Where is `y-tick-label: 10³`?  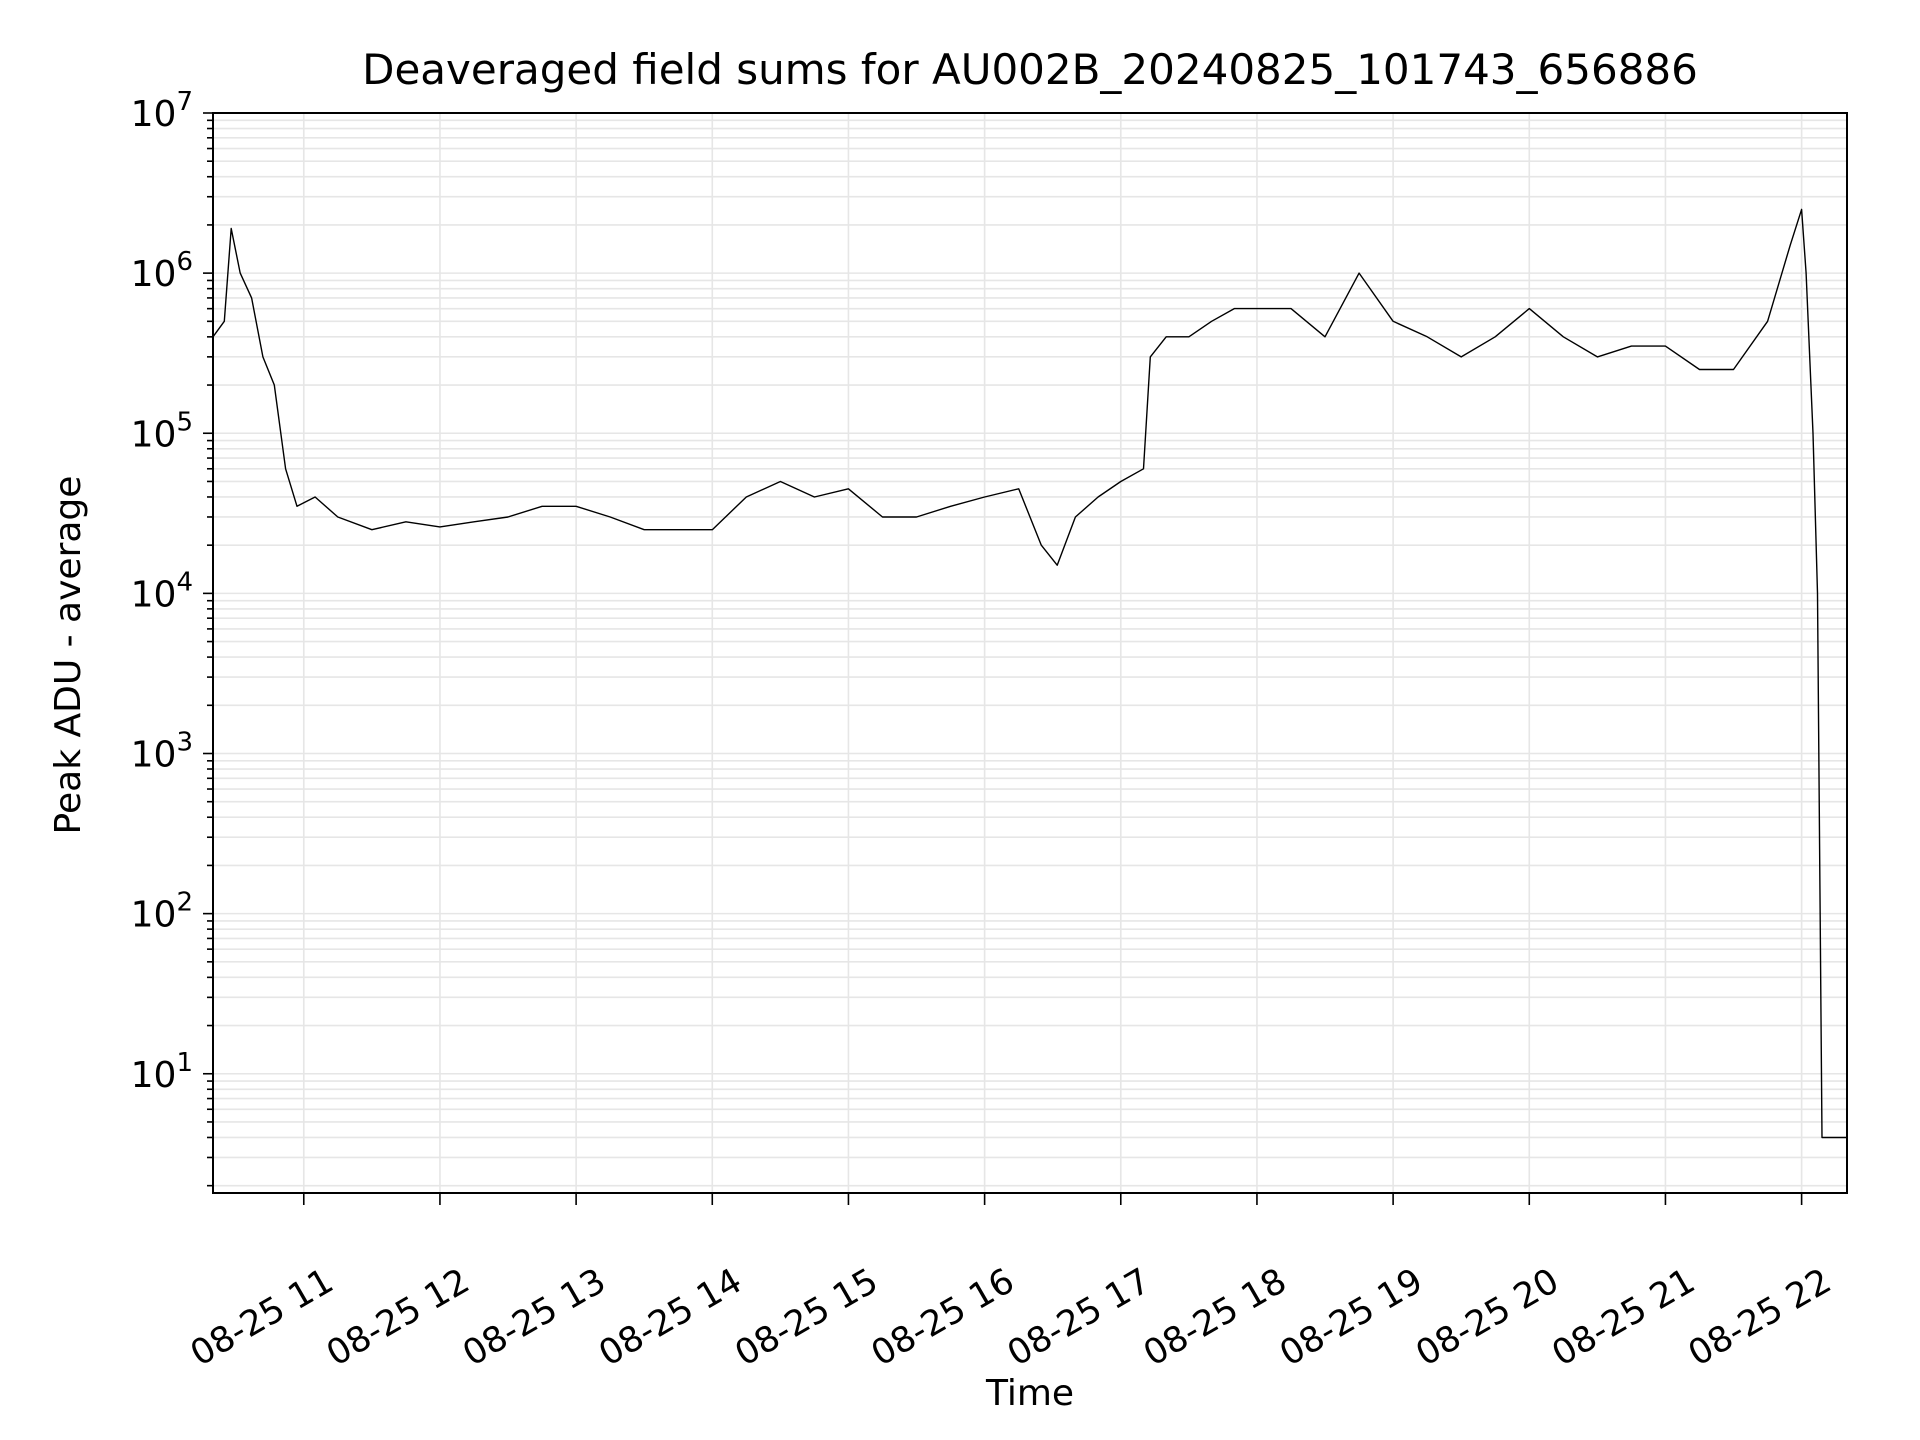
y-tick-label: 10³ is located at coordinates (162, 752).